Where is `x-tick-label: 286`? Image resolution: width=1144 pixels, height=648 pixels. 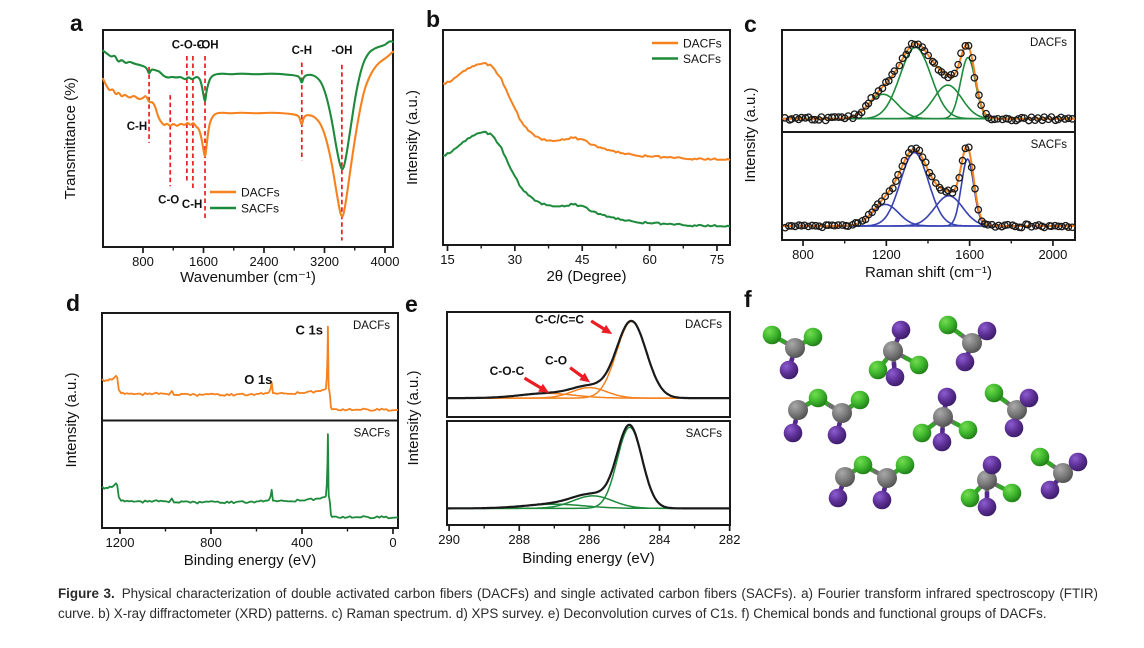 x-tick-label: 286 is located at coordinates (590, 539).